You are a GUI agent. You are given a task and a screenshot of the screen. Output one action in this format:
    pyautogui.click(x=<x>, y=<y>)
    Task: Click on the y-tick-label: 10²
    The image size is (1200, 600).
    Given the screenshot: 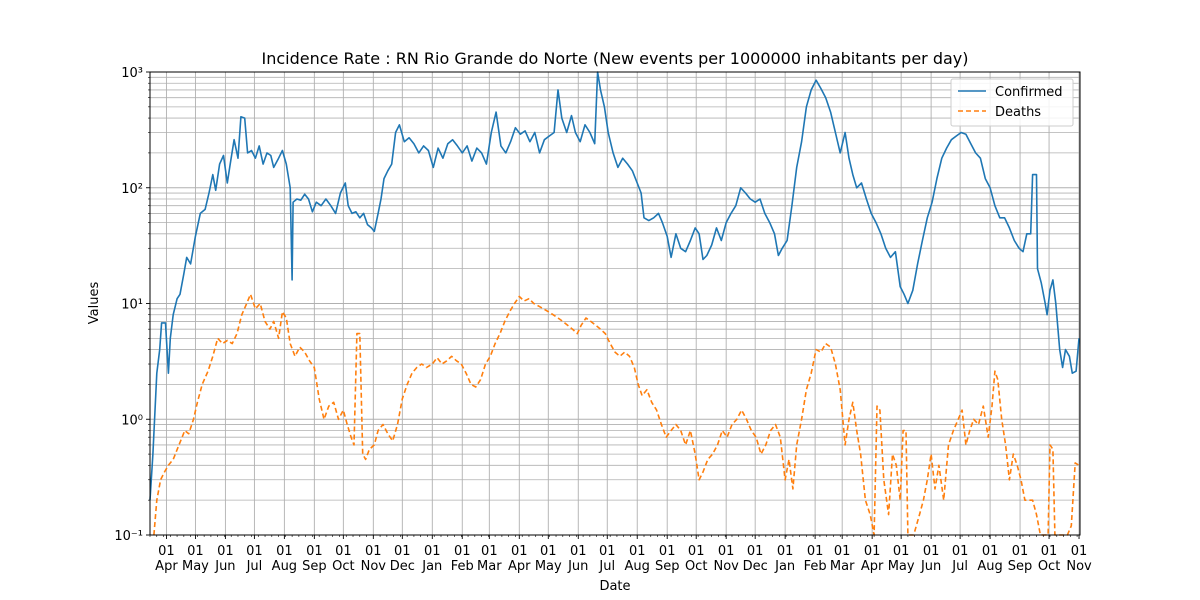 What is the action you would take?
    pyautogui.click(x=132, y=189)
    